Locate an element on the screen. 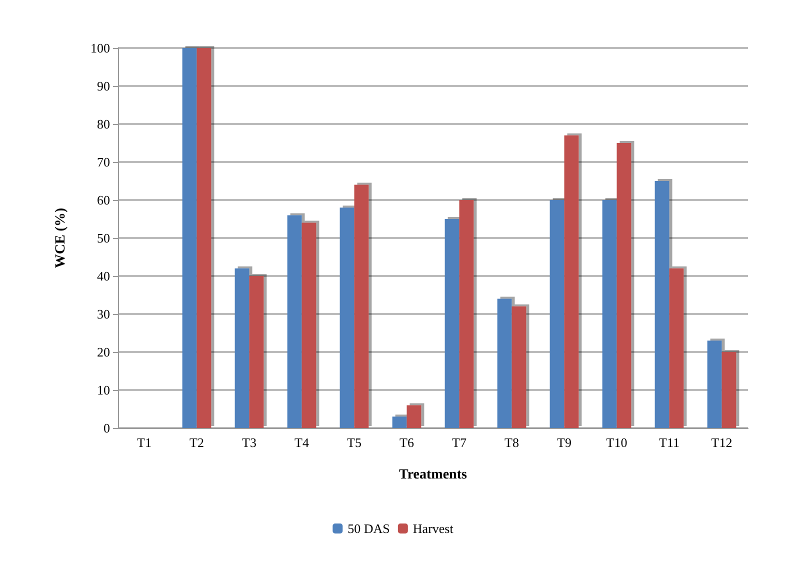 Image resolution: width=788 pixels, height=569 pixels. x-tick-label: T9 is located at coordinates (564, 442).